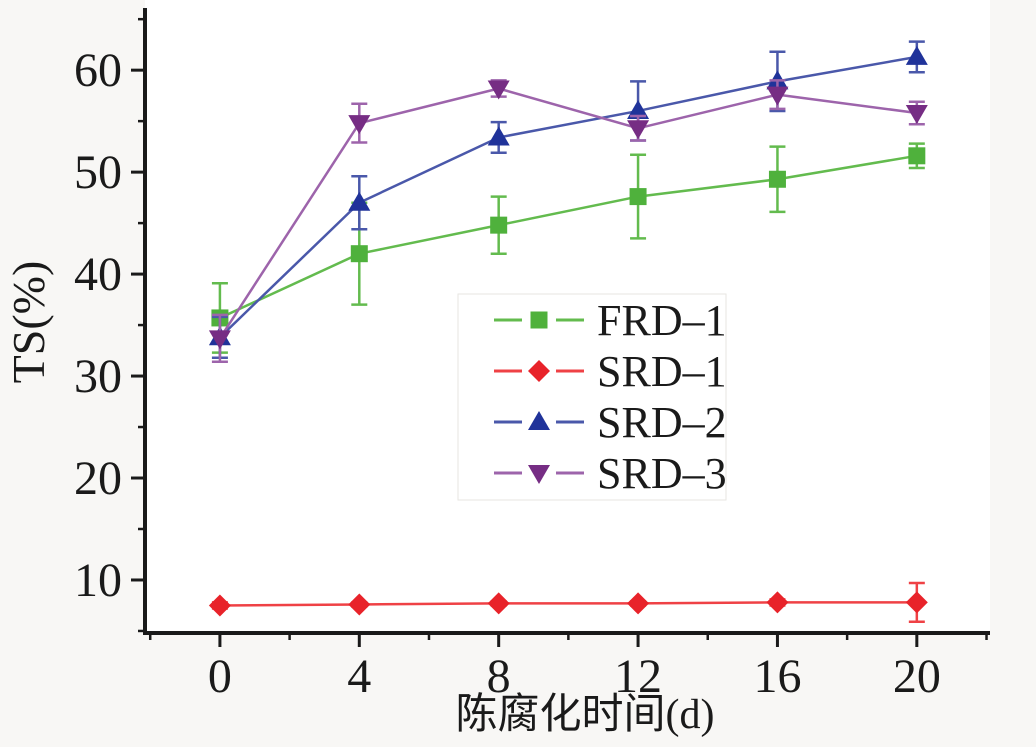 The width and height of the screenshot is (1036, 747). What do you see at coordinates (98, 580) in the screenshot?
I see `y-tick-label: 10` at bounding box center [98, 580].